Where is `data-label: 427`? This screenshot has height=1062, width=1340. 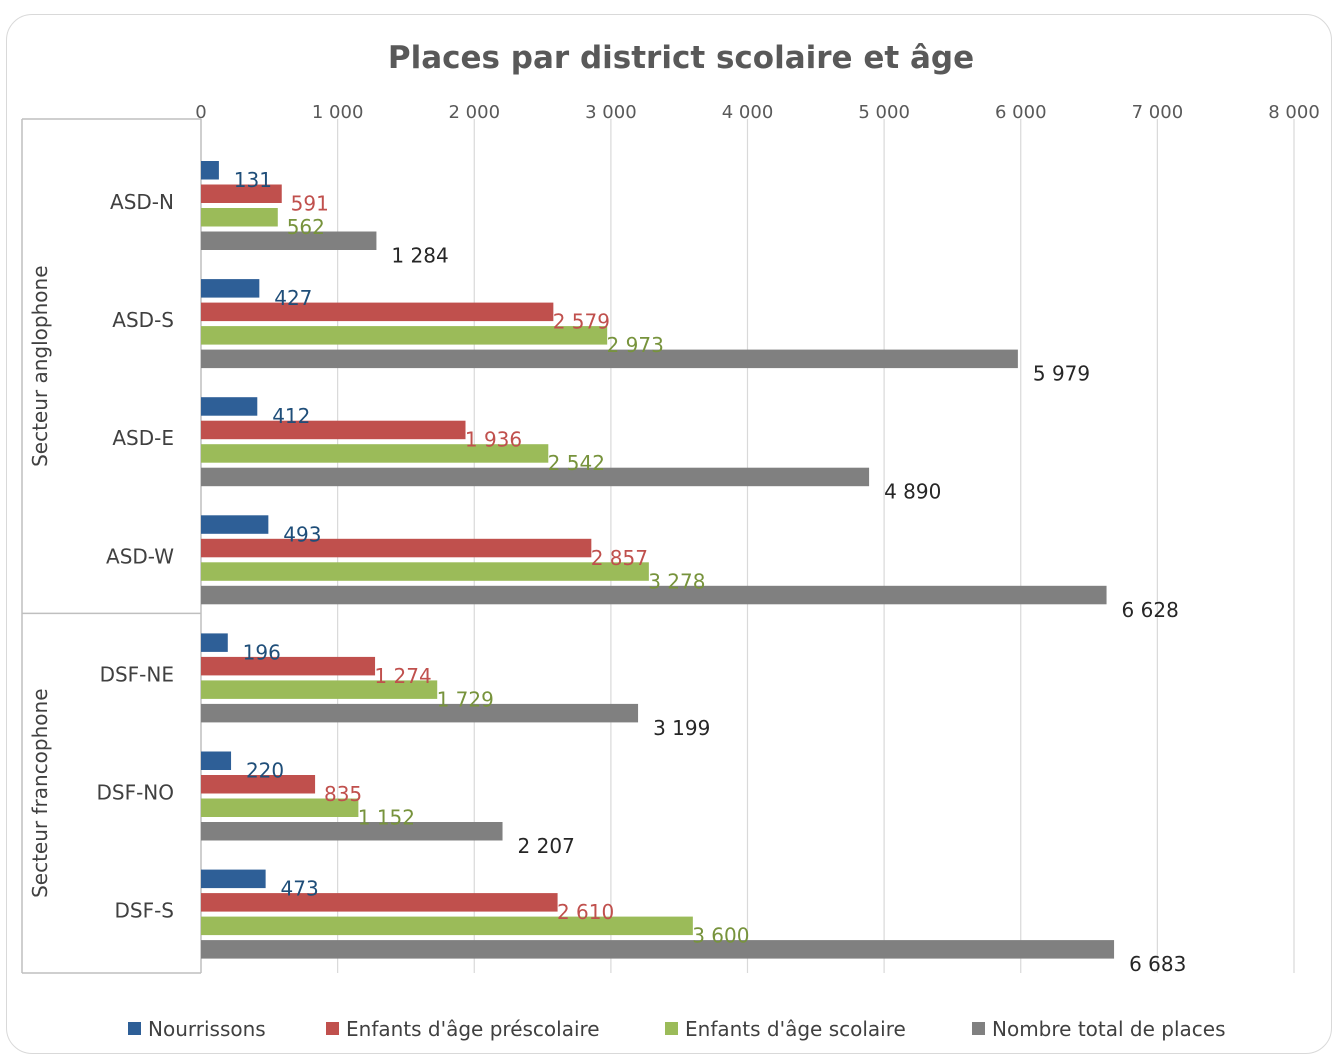
data-label: 427 is located at coordinates (293, 298).